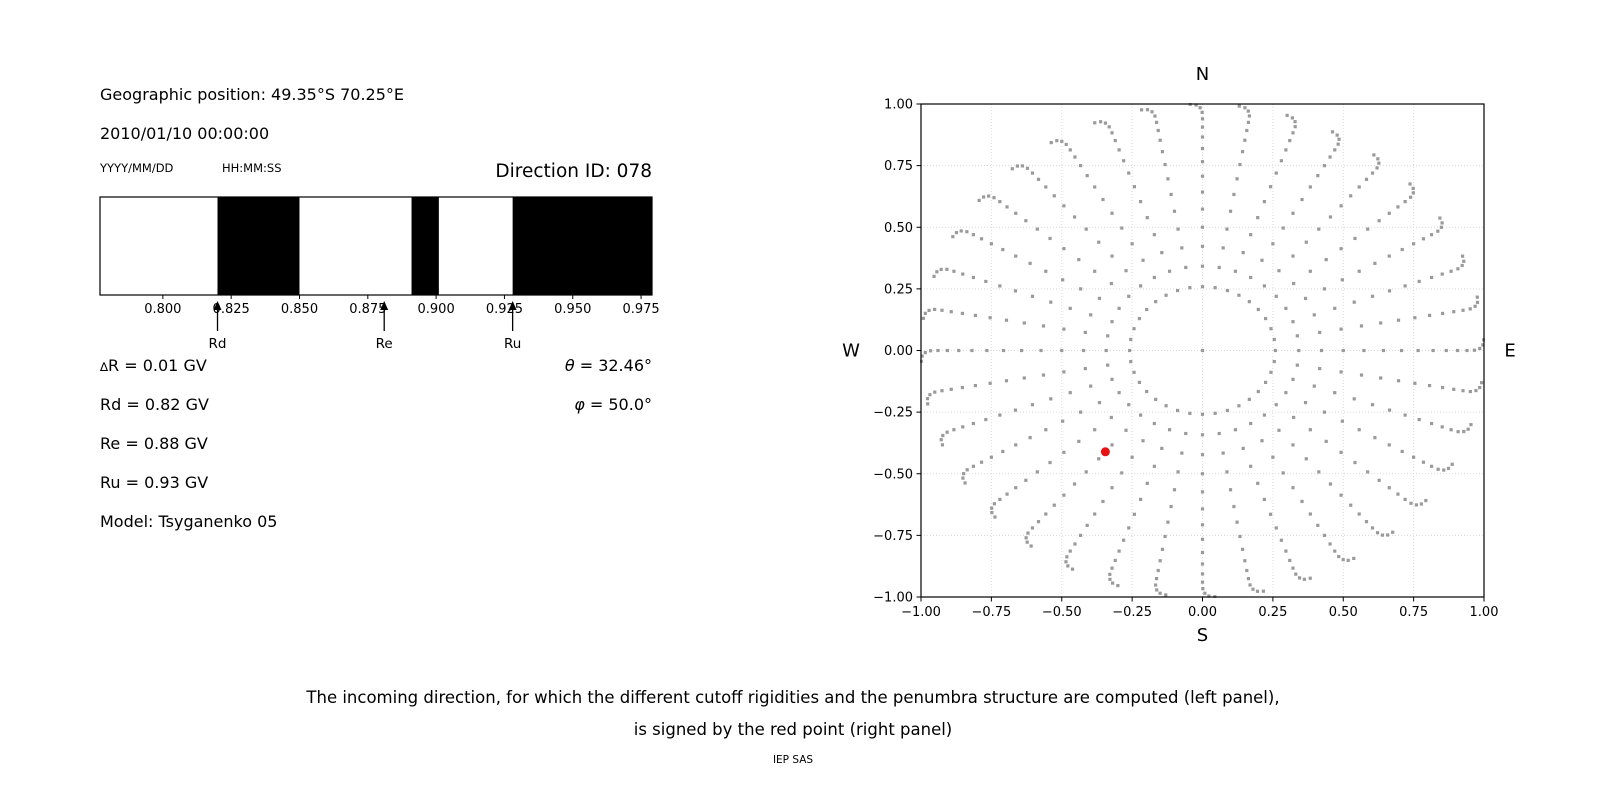 This screenshot has height=800, width=1600. Describe the element at coordinates (402, 306) in the screenshot. I see `penumbra-x-axis: 0.800 0.825 0.850 0.875 0.900 0.925 0.950 0.975` at that location.